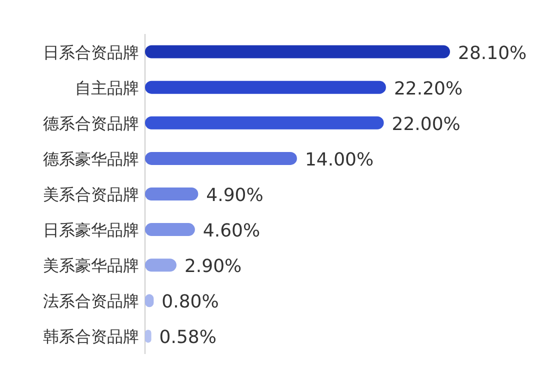  I want to click on y-tick-label: 日系合资品牌, so click(91, 52).